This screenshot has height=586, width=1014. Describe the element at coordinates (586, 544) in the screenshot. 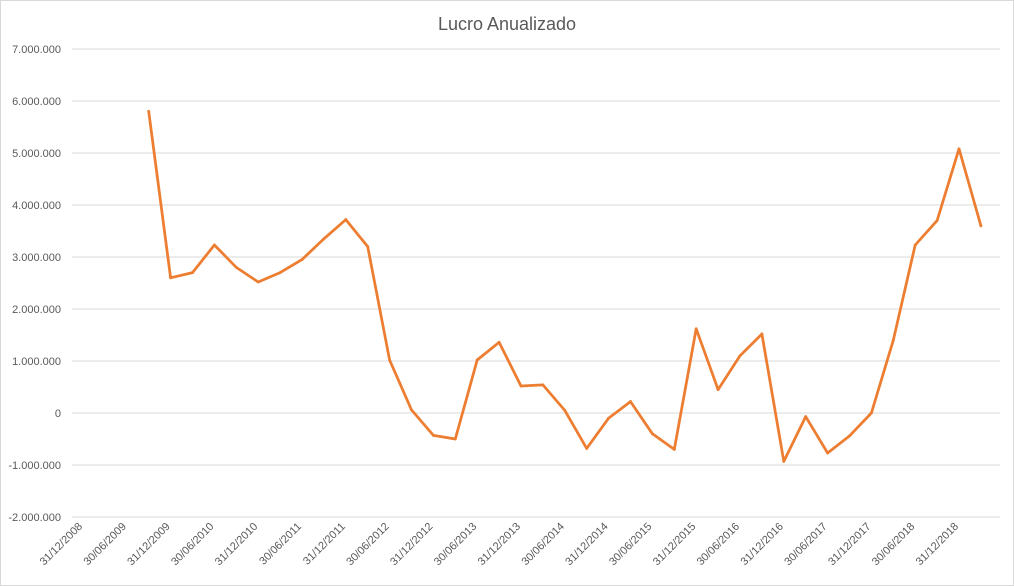

I see `x-tick-label: 31/12/2014` at that location.